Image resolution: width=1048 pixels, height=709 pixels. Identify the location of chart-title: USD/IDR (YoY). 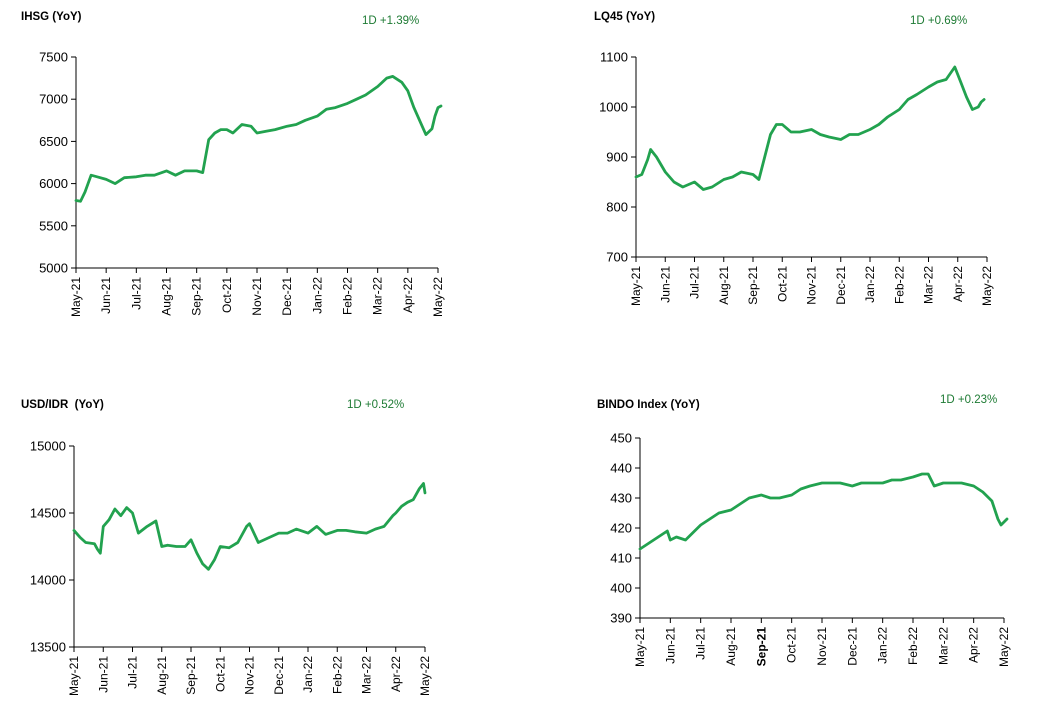
(62, 405).